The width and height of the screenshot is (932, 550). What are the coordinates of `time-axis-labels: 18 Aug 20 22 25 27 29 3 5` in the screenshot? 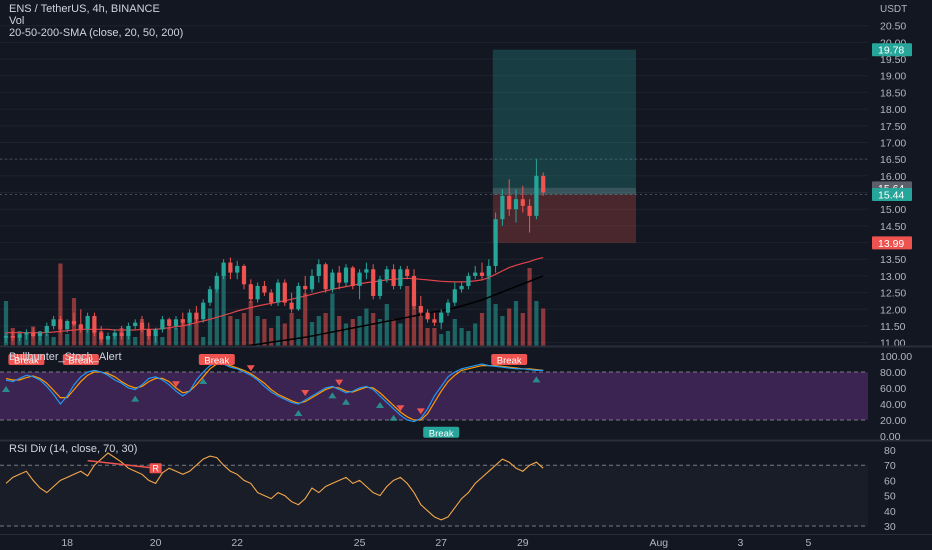 It's located at (436, 543).